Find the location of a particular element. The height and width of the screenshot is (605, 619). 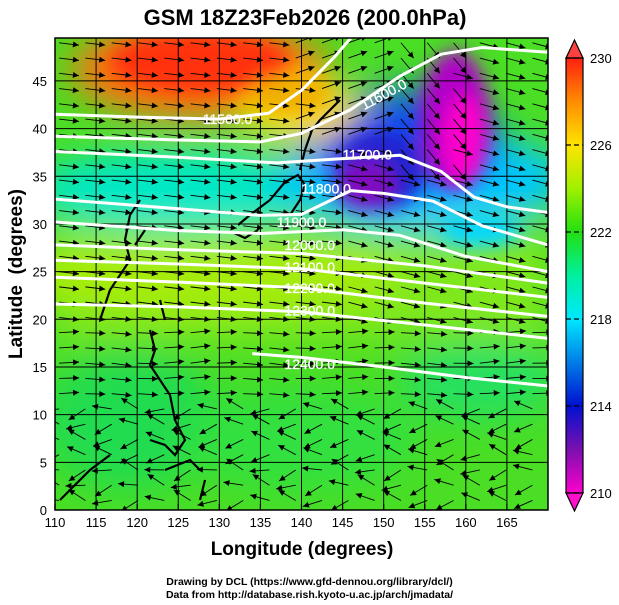

colorbar-tick-label: 214 is located at coordinates (601, 406).